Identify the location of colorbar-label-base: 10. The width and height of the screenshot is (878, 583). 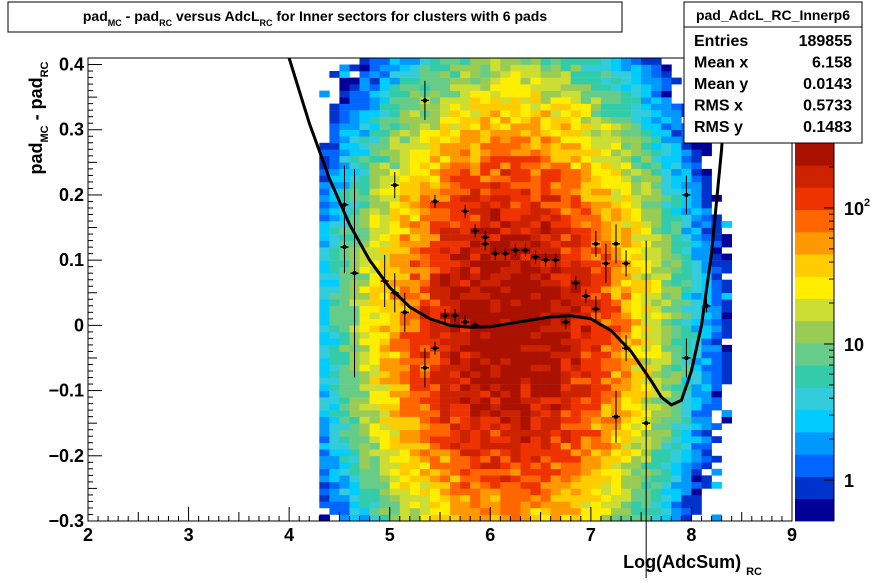
(854, 209).